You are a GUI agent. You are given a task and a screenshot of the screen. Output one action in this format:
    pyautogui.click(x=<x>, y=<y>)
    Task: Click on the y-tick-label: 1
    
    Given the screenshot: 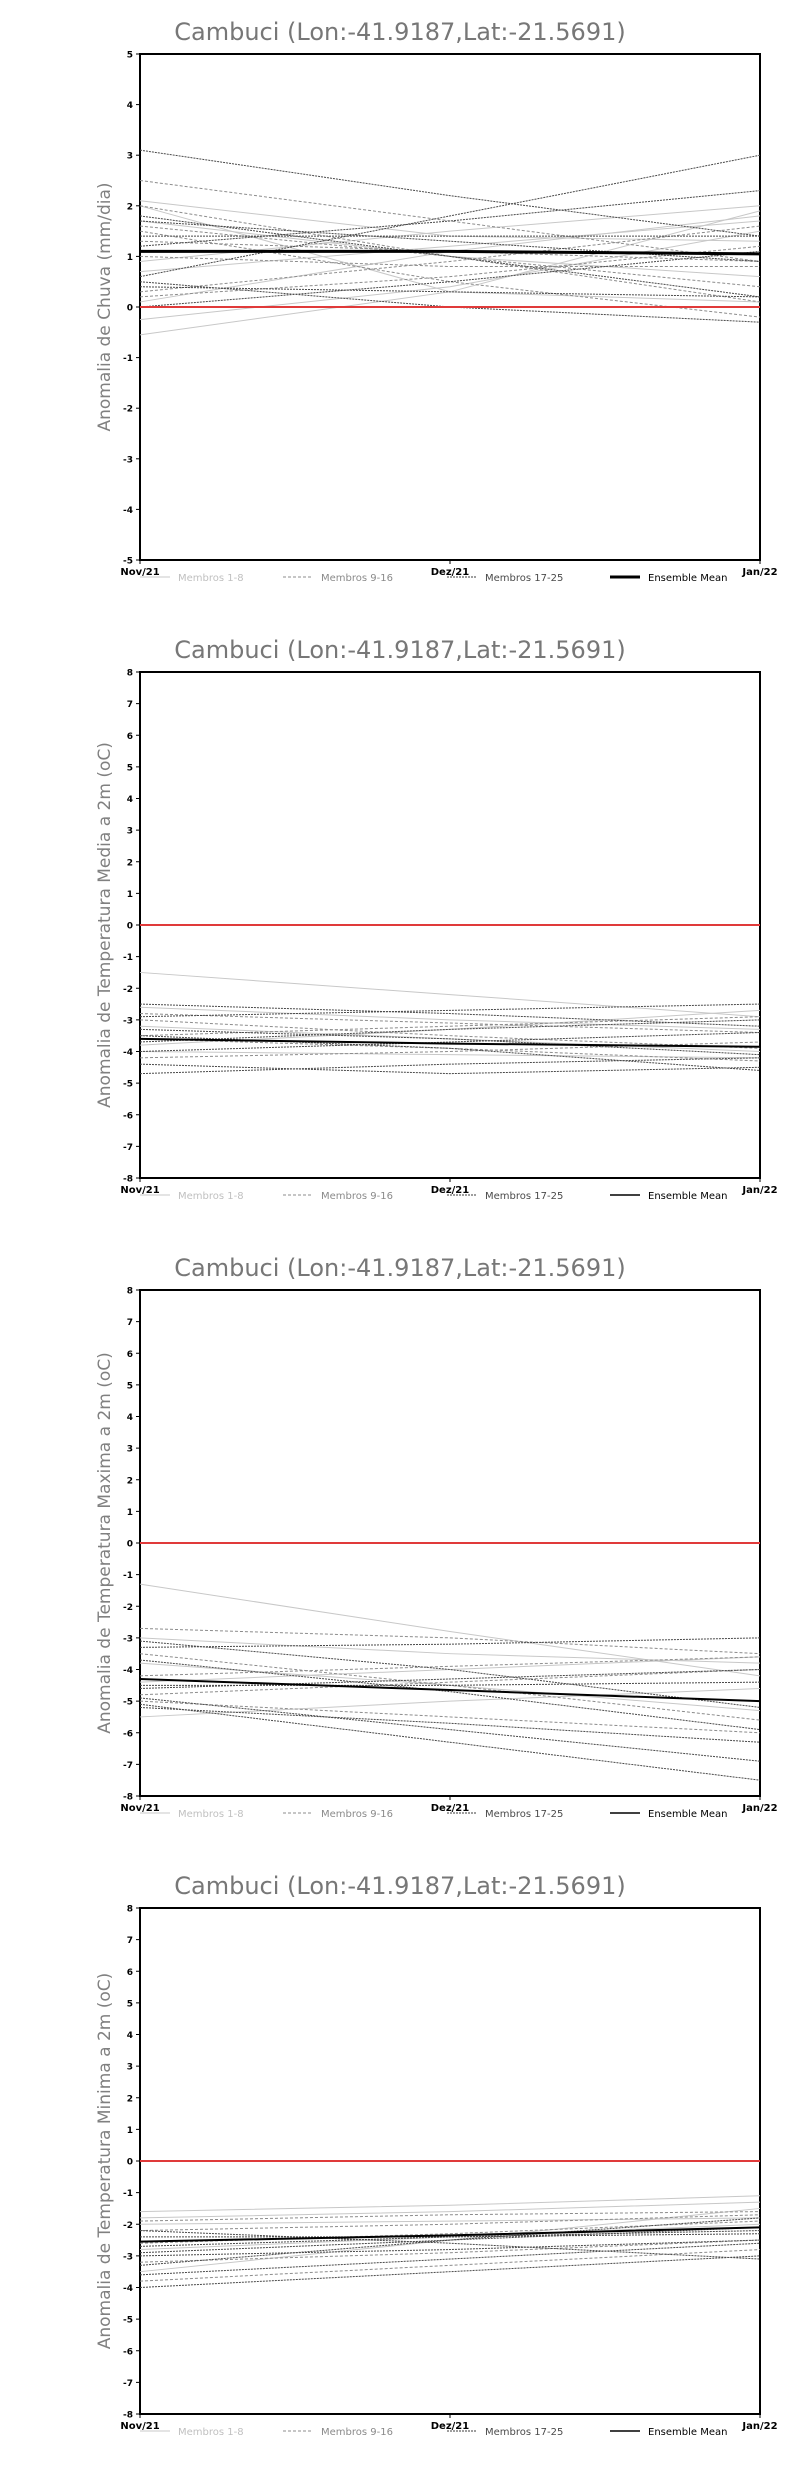 What is the action you would take?
    pyautogui.click(x=130, y=2131)
    